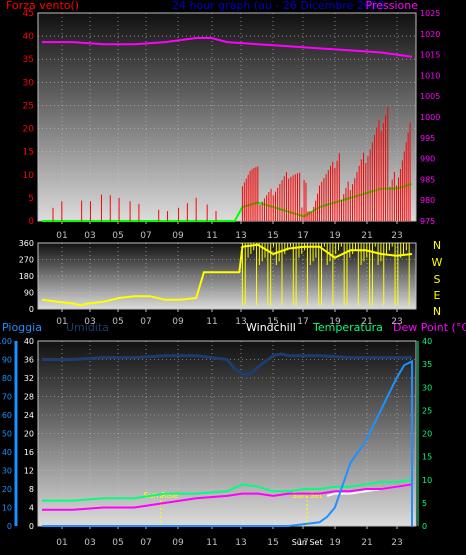 This screenshot has width=466, height=555. What do you see at coordinates (29, 83) in the screenshot?
I see `y-tick-label-left: 30` at bounding box center [29, 83].